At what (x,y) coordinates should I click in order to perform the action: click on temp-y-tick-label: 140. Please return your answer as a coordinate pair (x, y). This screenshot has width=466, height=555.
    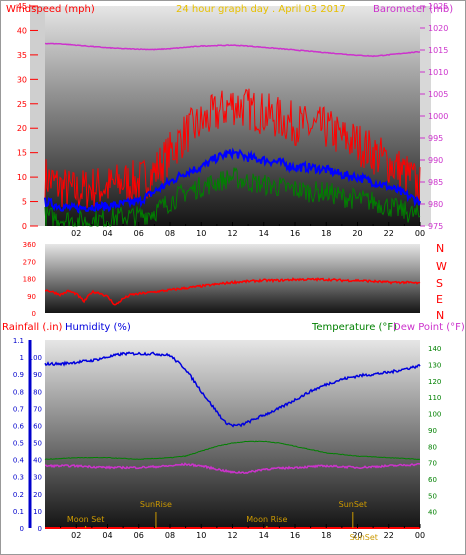
    Looking at the image, I should click on (434, 349).